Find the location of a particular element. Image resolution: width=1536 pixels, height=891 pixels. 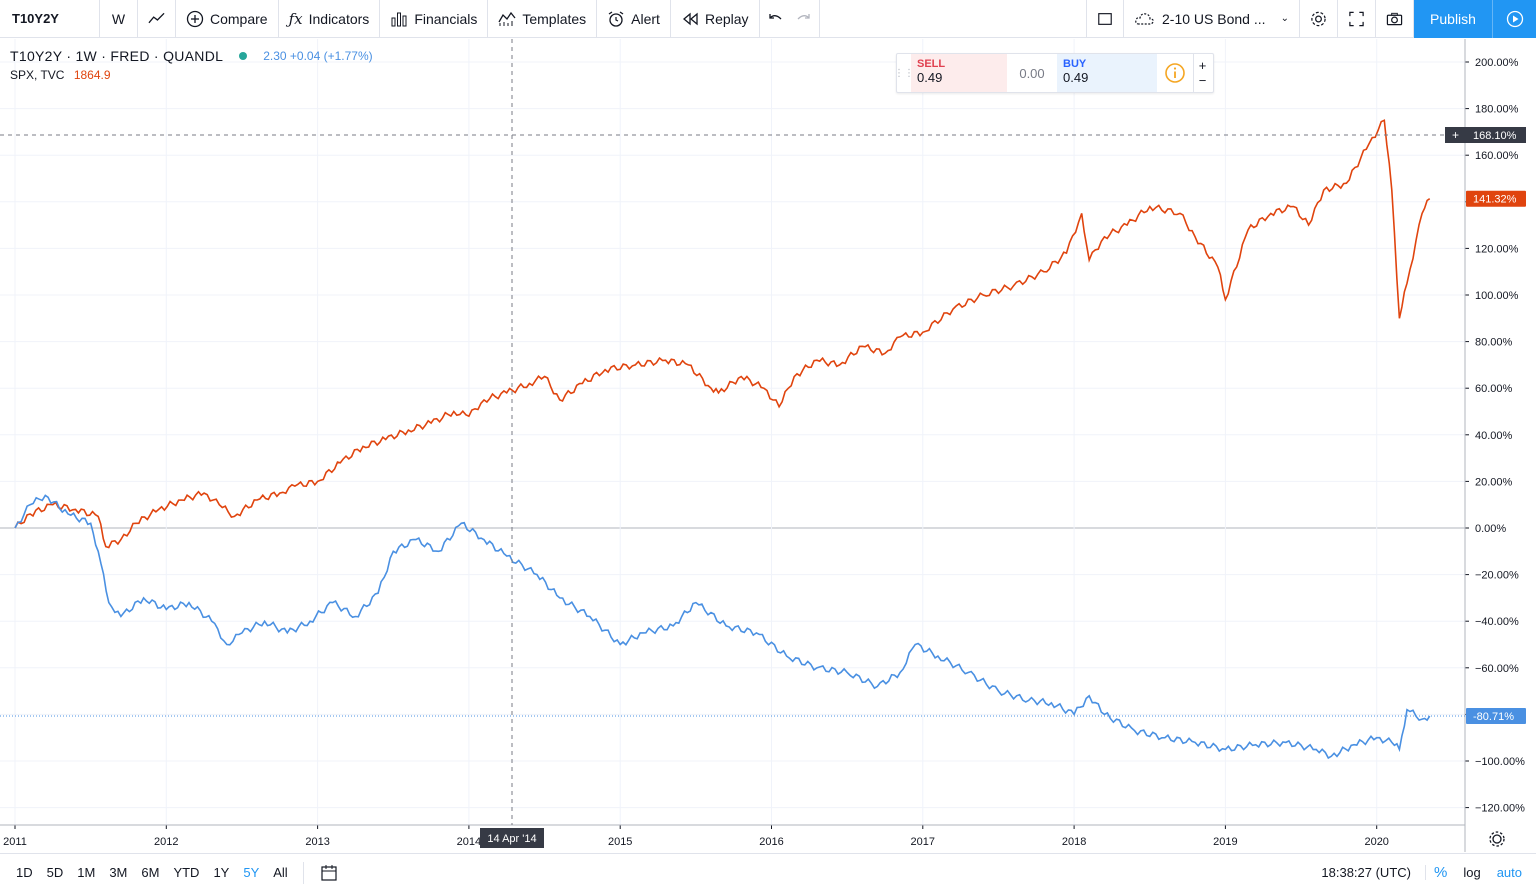

crosshair-price-bg is located at coordinates (1485, 135).